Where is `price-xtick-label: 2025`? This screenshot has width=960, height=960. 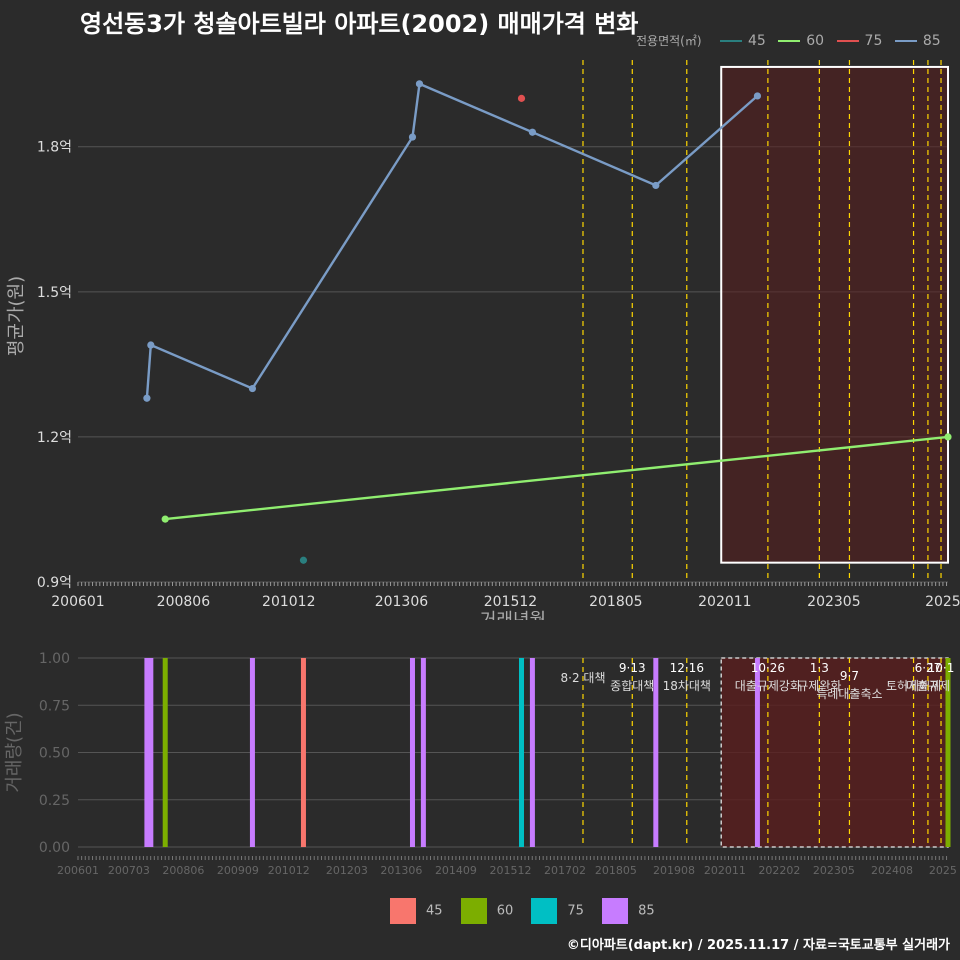
price-xtick-label: 2025 is located at coordinates (942, 602).